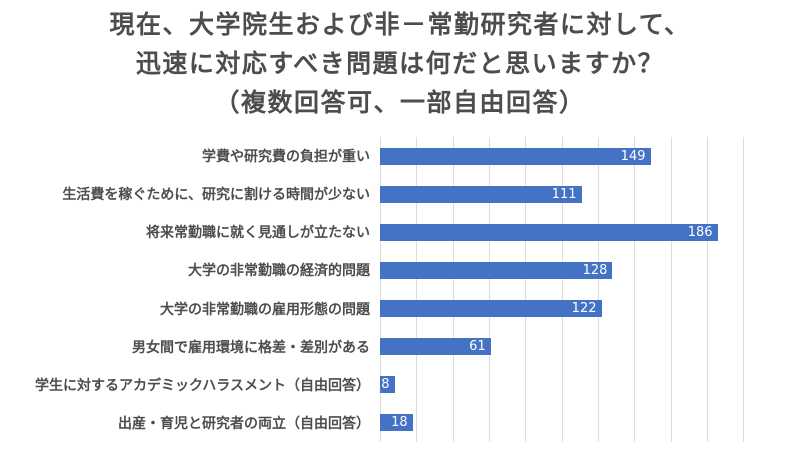  Describe the element at coordinates (400, 103) in the screenshot. I see `chart-title-line-3: （複数回答可、一部自由回答）` at that location.